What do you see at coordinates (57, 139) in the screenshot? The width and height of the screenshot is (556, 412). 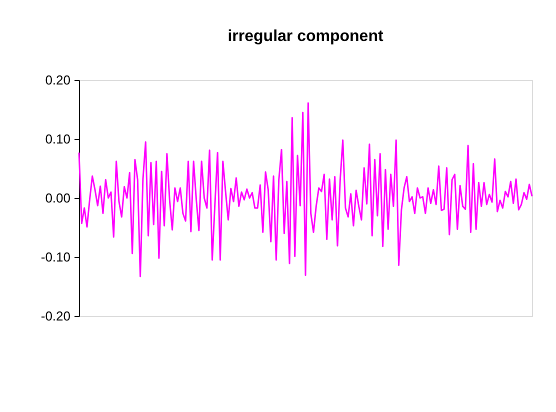 I see `y-tick-label: 0.10` at bounding box center [57, 139].